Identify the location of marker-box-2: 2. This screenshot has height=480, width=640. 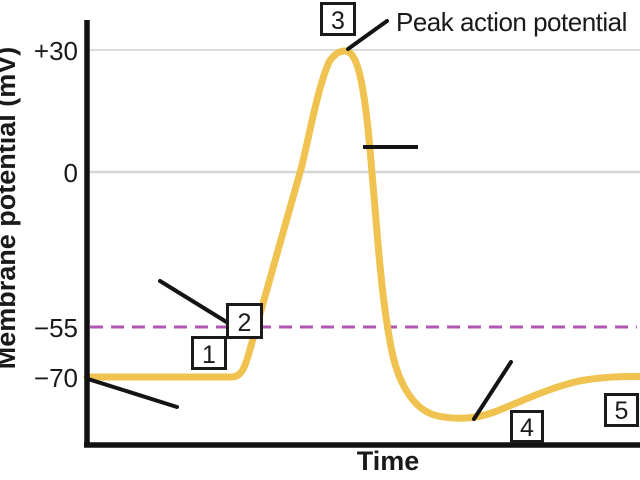
(244, 321).